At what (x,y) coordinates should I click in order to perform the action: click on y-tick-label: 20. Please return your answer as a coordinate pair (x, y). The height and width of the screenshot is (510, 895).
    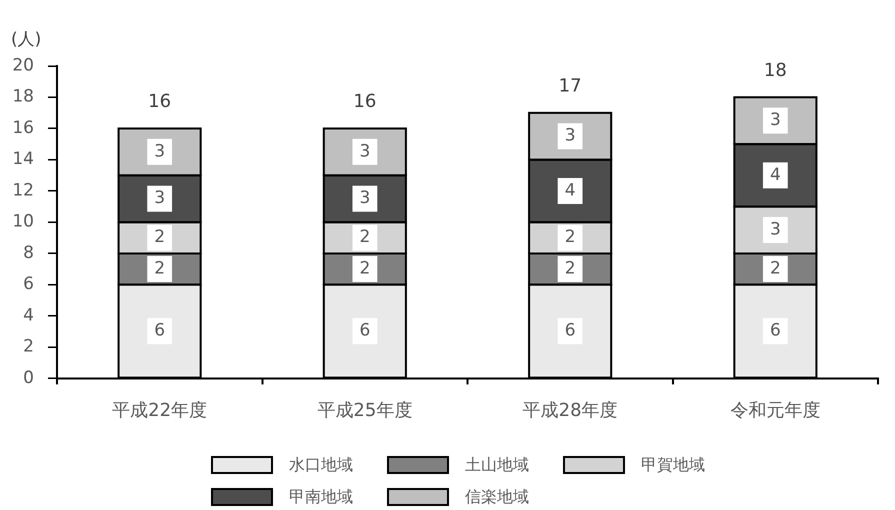
    Looking at the image, I should click on (23, 65).